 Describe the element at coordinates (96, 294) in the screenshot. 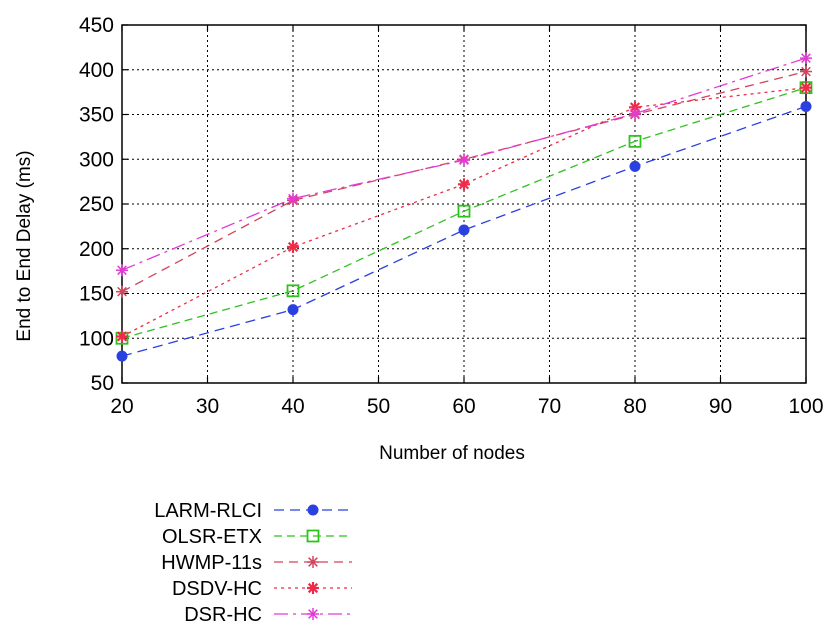

I see `y-tick-label: 150` at that location.